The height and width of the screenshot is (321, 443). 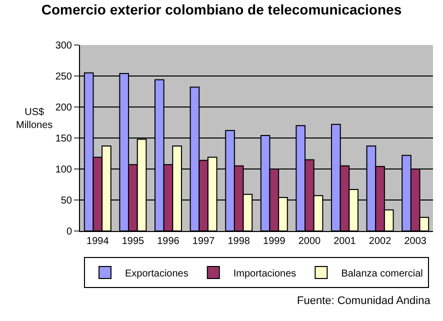 I want to click on y-tick-label: 200, so click(x=63, y=108).